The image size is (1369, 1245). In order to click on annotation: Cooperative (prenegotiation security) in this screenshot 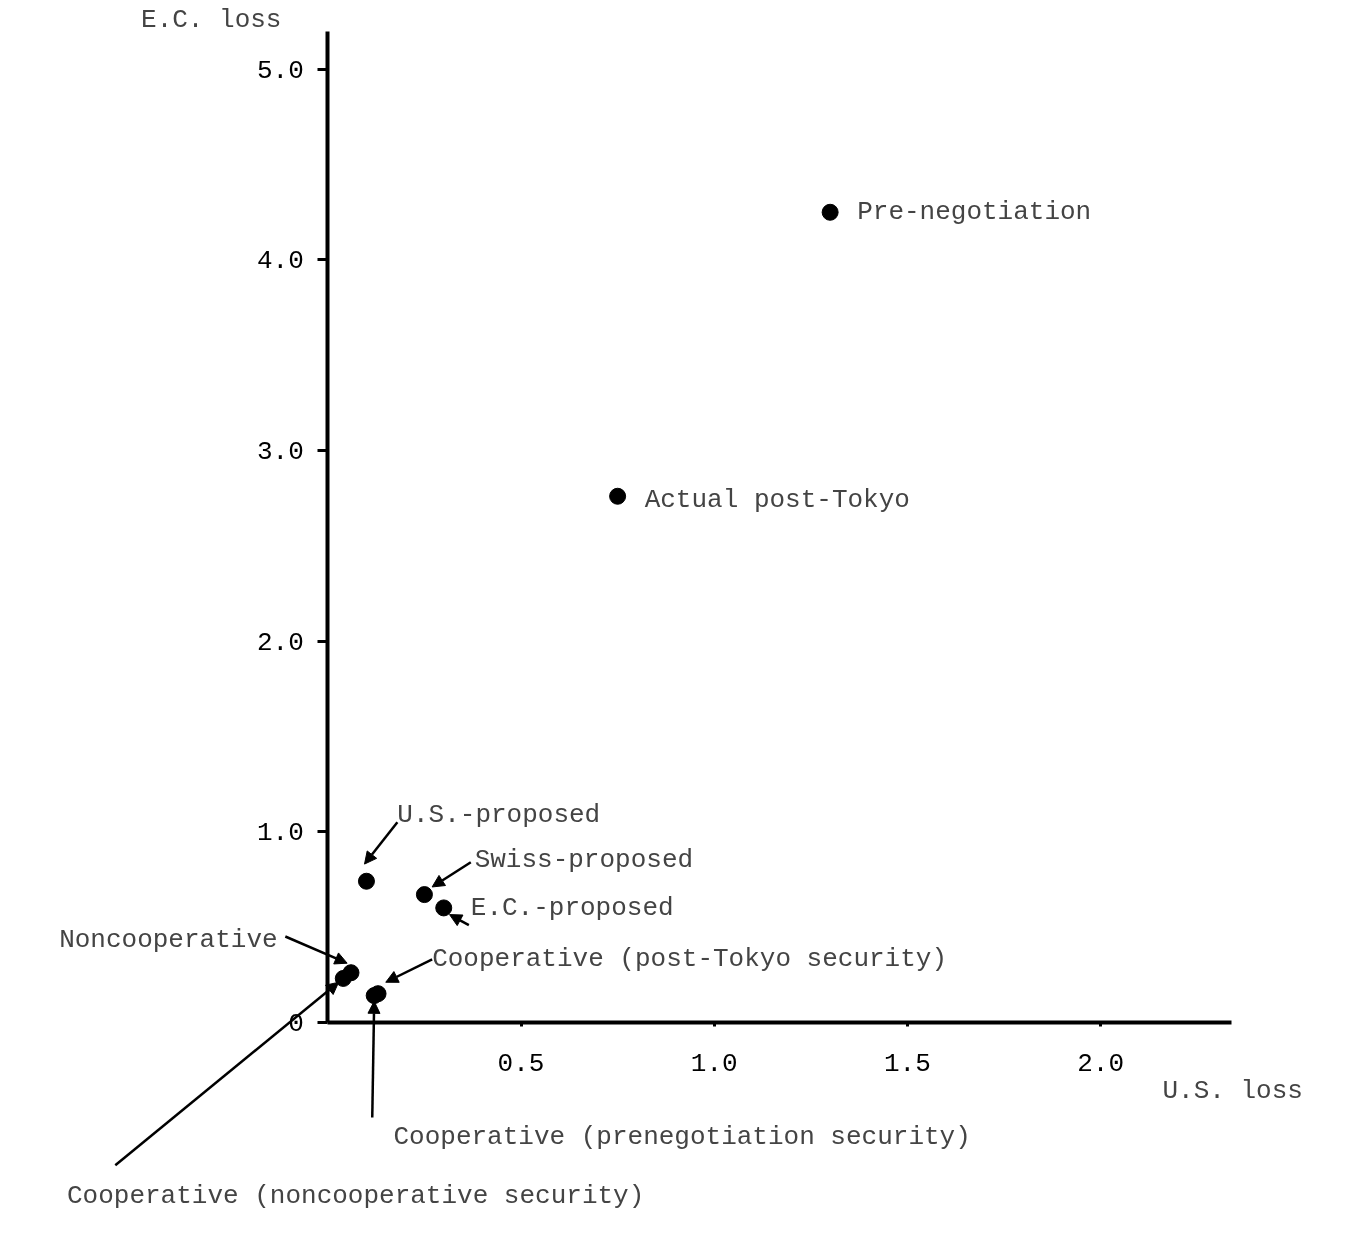, I will do `click(682, 1136)`.